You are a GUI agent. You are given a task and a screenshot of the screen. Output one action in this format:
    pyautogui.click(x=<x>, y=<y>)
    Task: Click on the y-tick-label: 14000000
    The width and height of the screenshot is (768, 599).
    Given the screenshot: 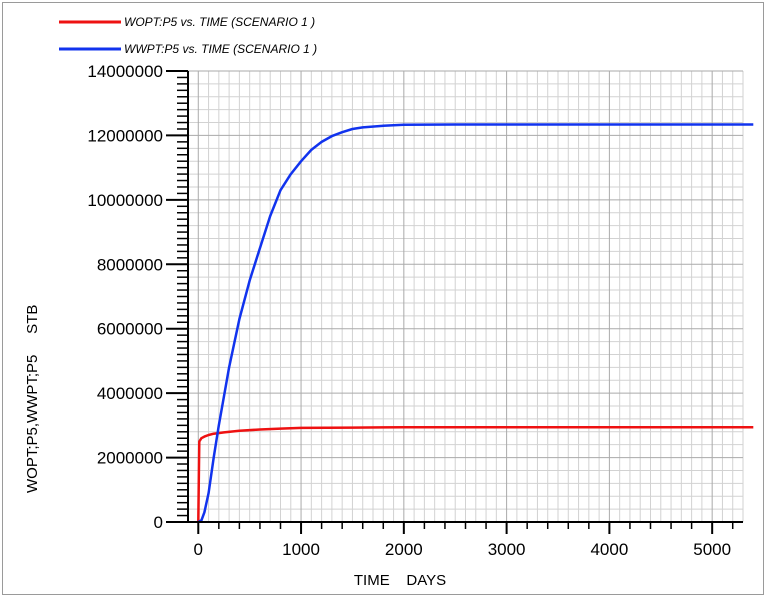 What is the action you would take?
    pyautogui.click(x=125, y=71)
    